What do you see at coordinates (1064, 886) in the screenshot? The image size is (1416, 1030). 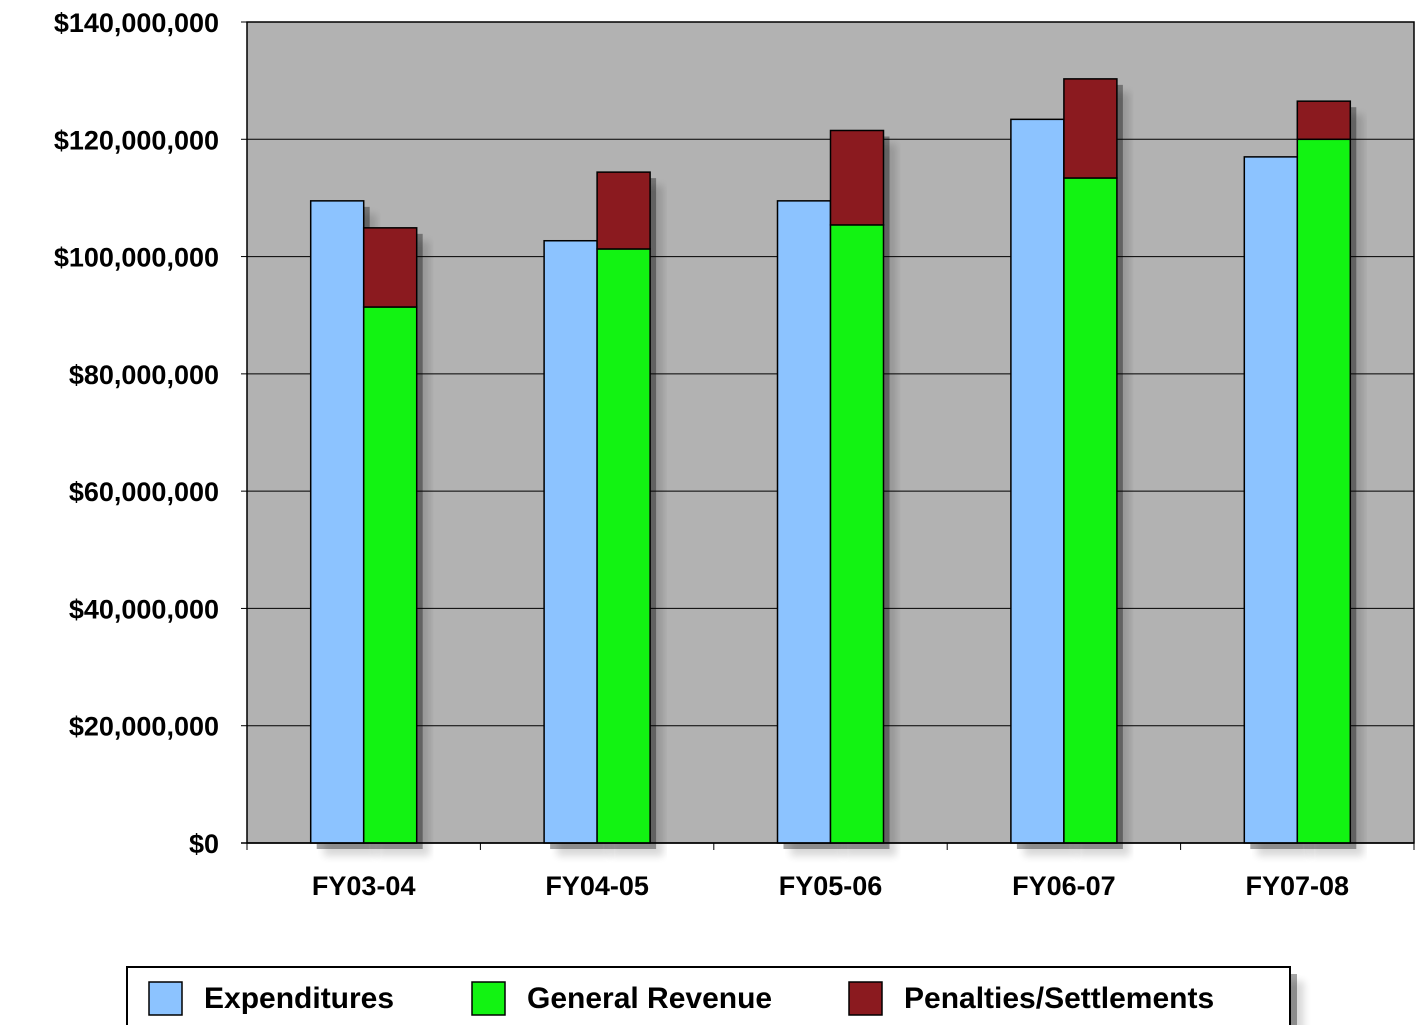 I see `x-tick-label: FY06-07` at bounding box center [1064, 886].